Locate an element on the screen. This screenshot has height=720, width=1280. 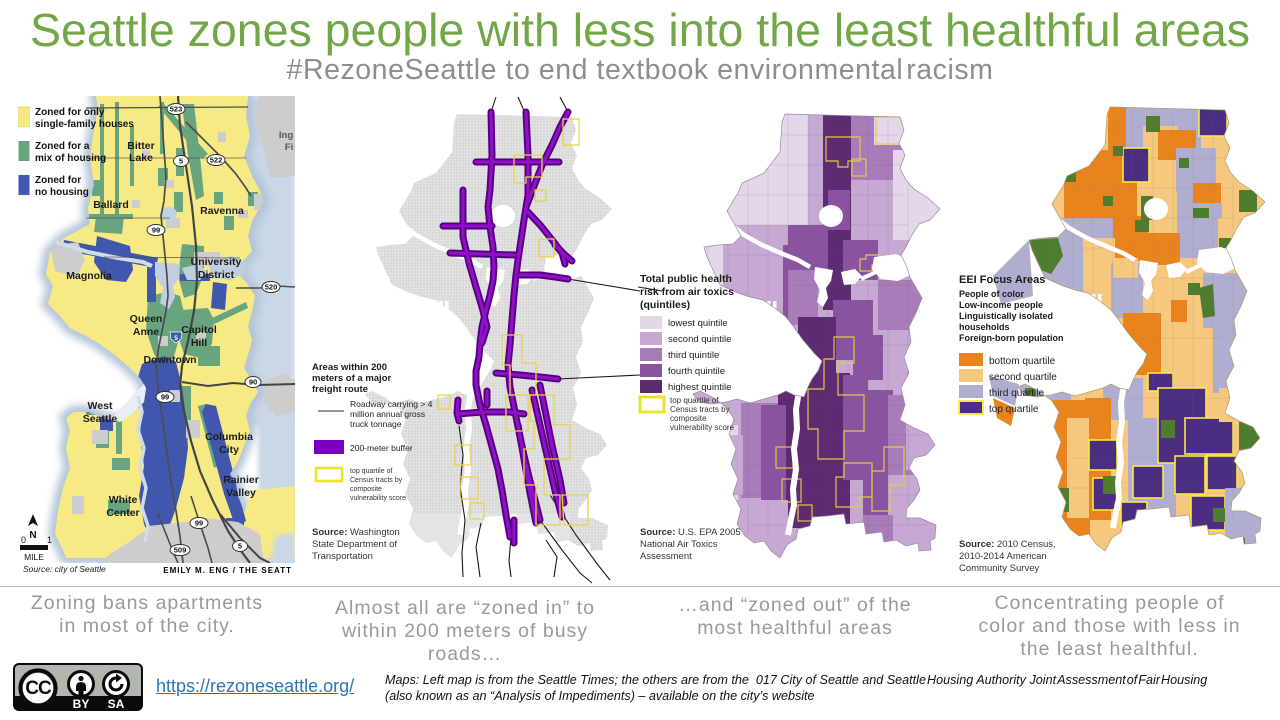
svg-text: million annual gross is located at coordinates (387, 414).